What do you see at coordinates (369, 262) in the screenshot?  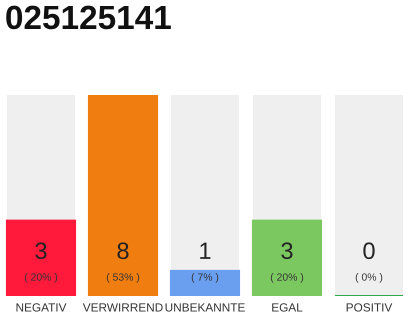 I see `data-label: 0 ( 0% )` at bounding box center [369, 262].